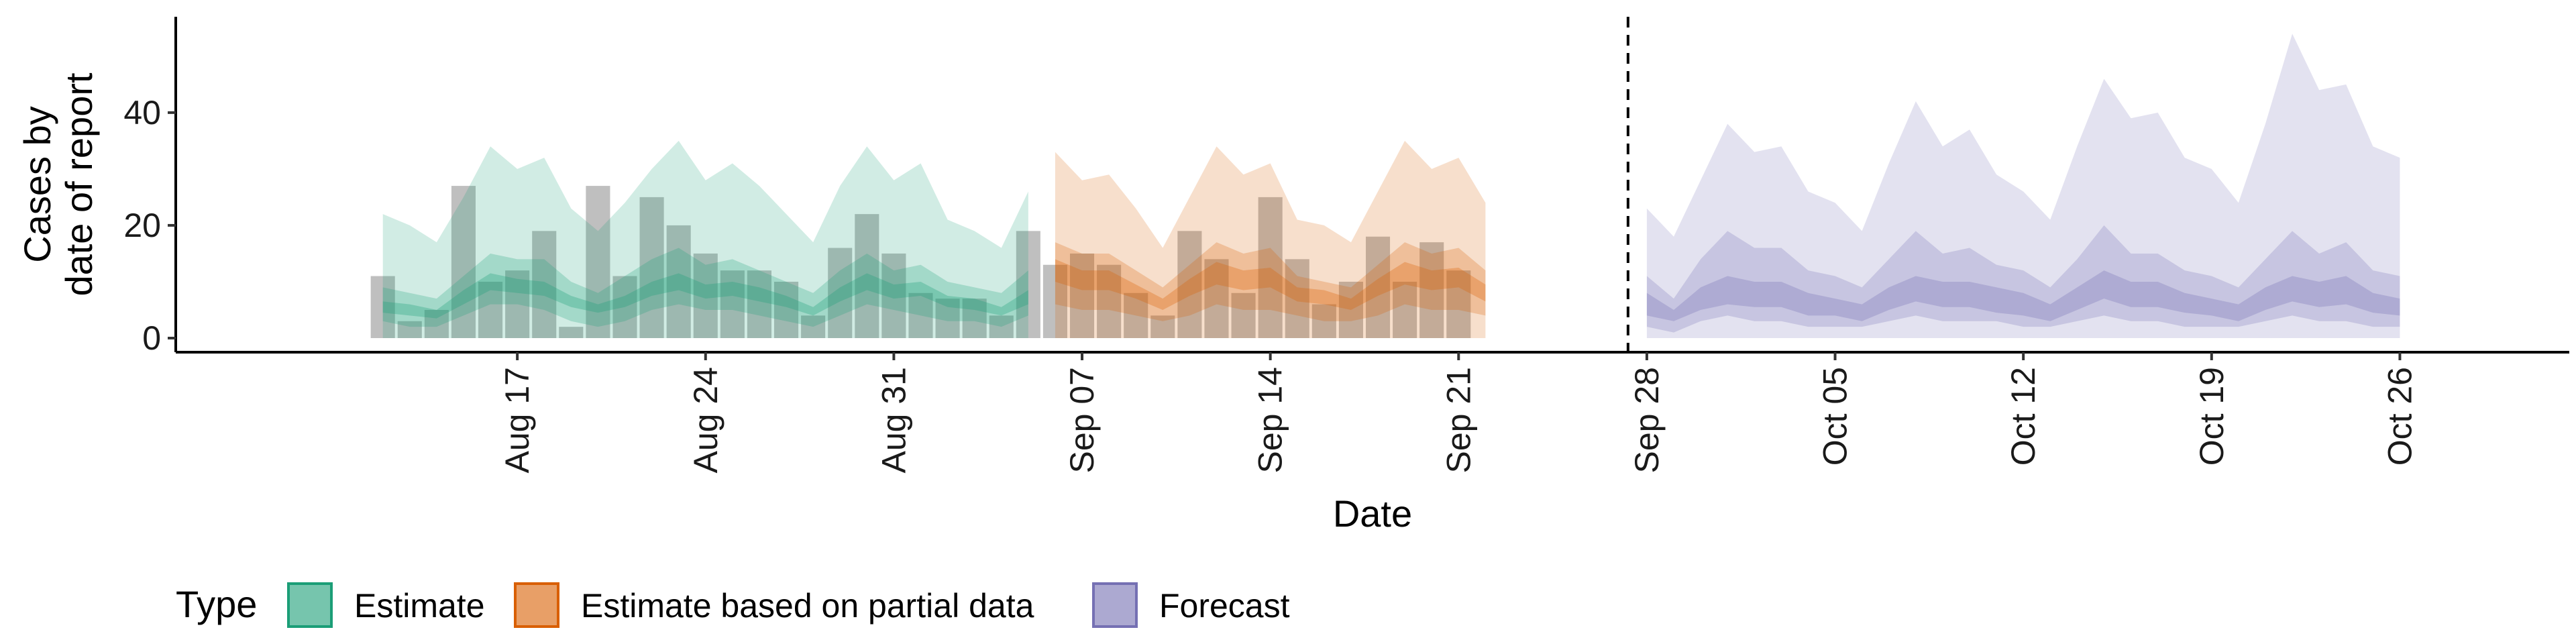 The width and height of the screenshot is (2576, 644). I want to click on x-tick-label: Sep 14, so click(1270, 420).